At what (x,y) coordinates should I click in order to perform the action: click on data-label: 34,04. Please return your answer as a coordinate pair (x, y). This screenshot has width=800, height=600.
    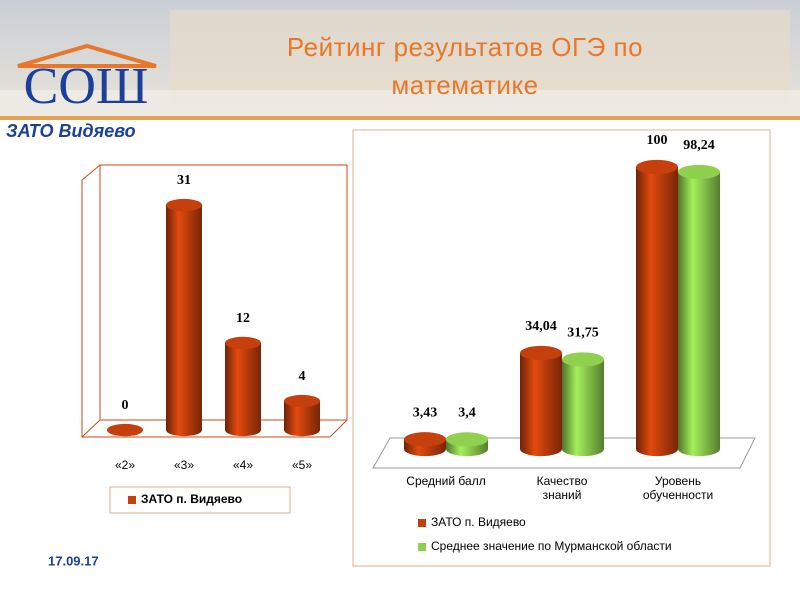
    Looking at the image, I should click on (541, 326).